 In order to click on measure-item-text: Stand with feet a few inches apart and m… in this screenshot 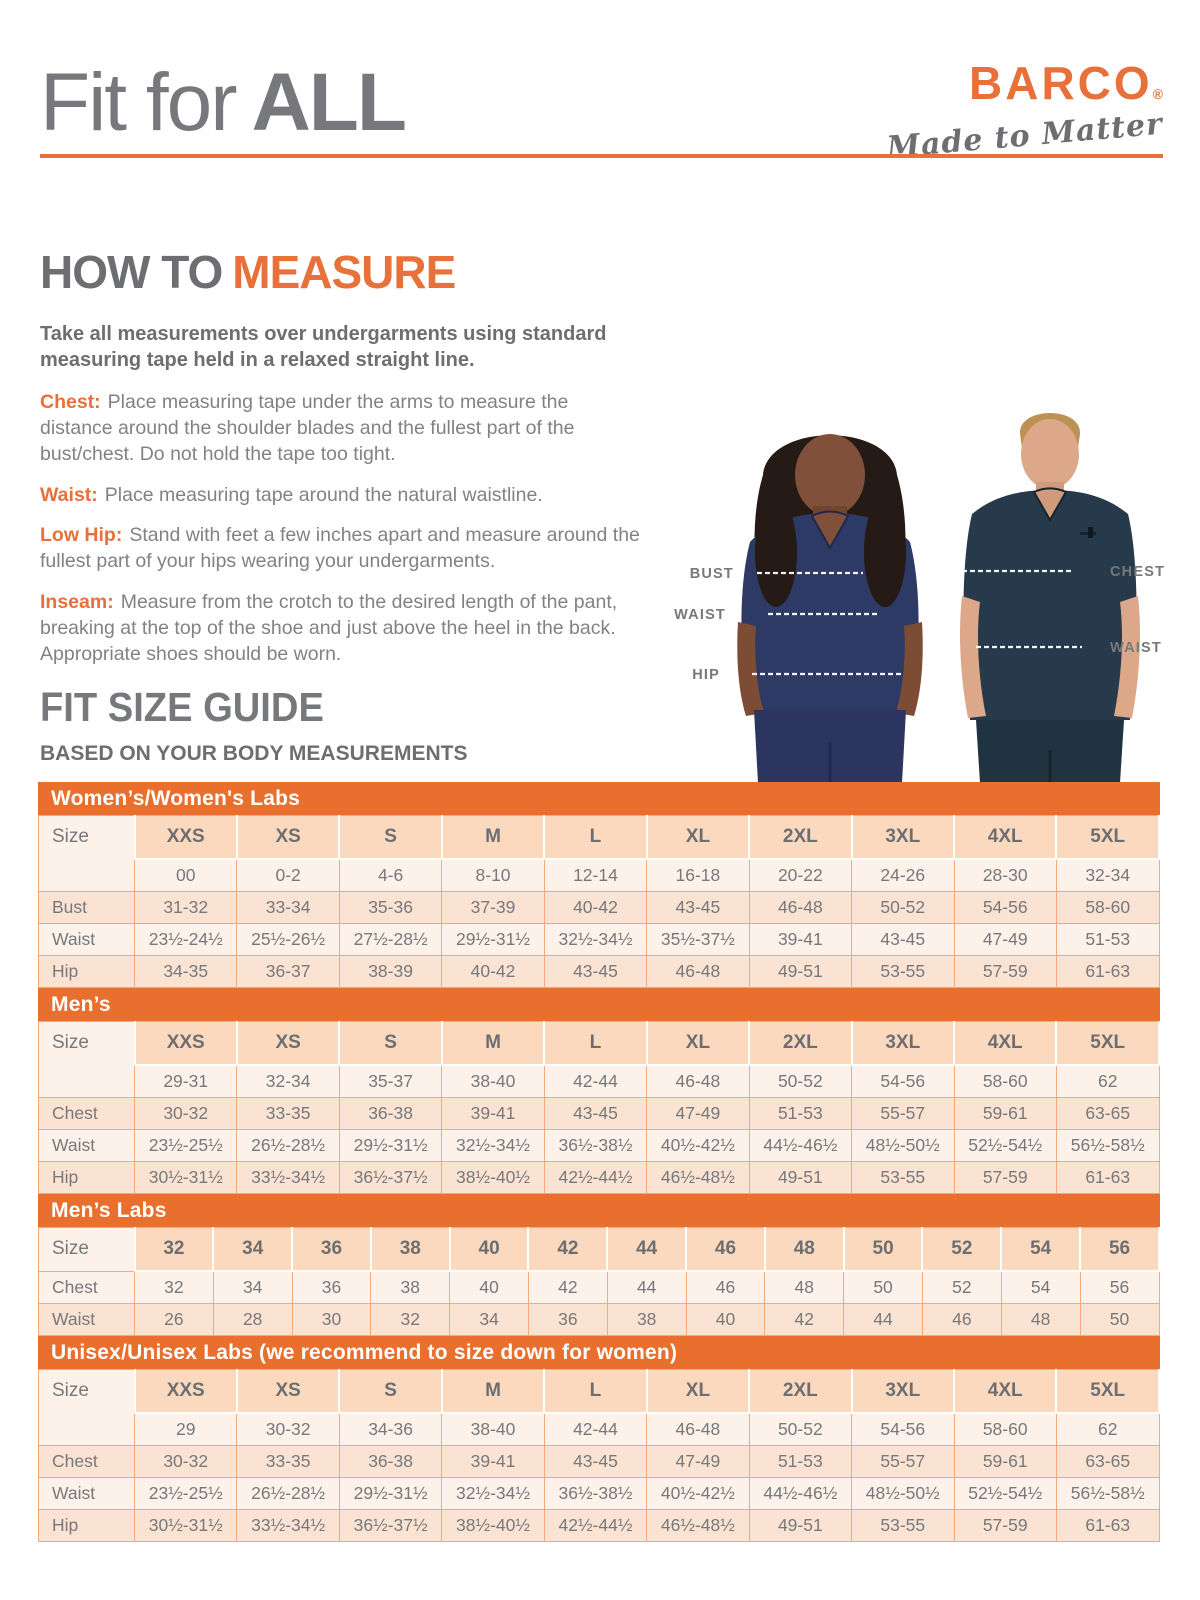, I will do `click(340, 548)`.